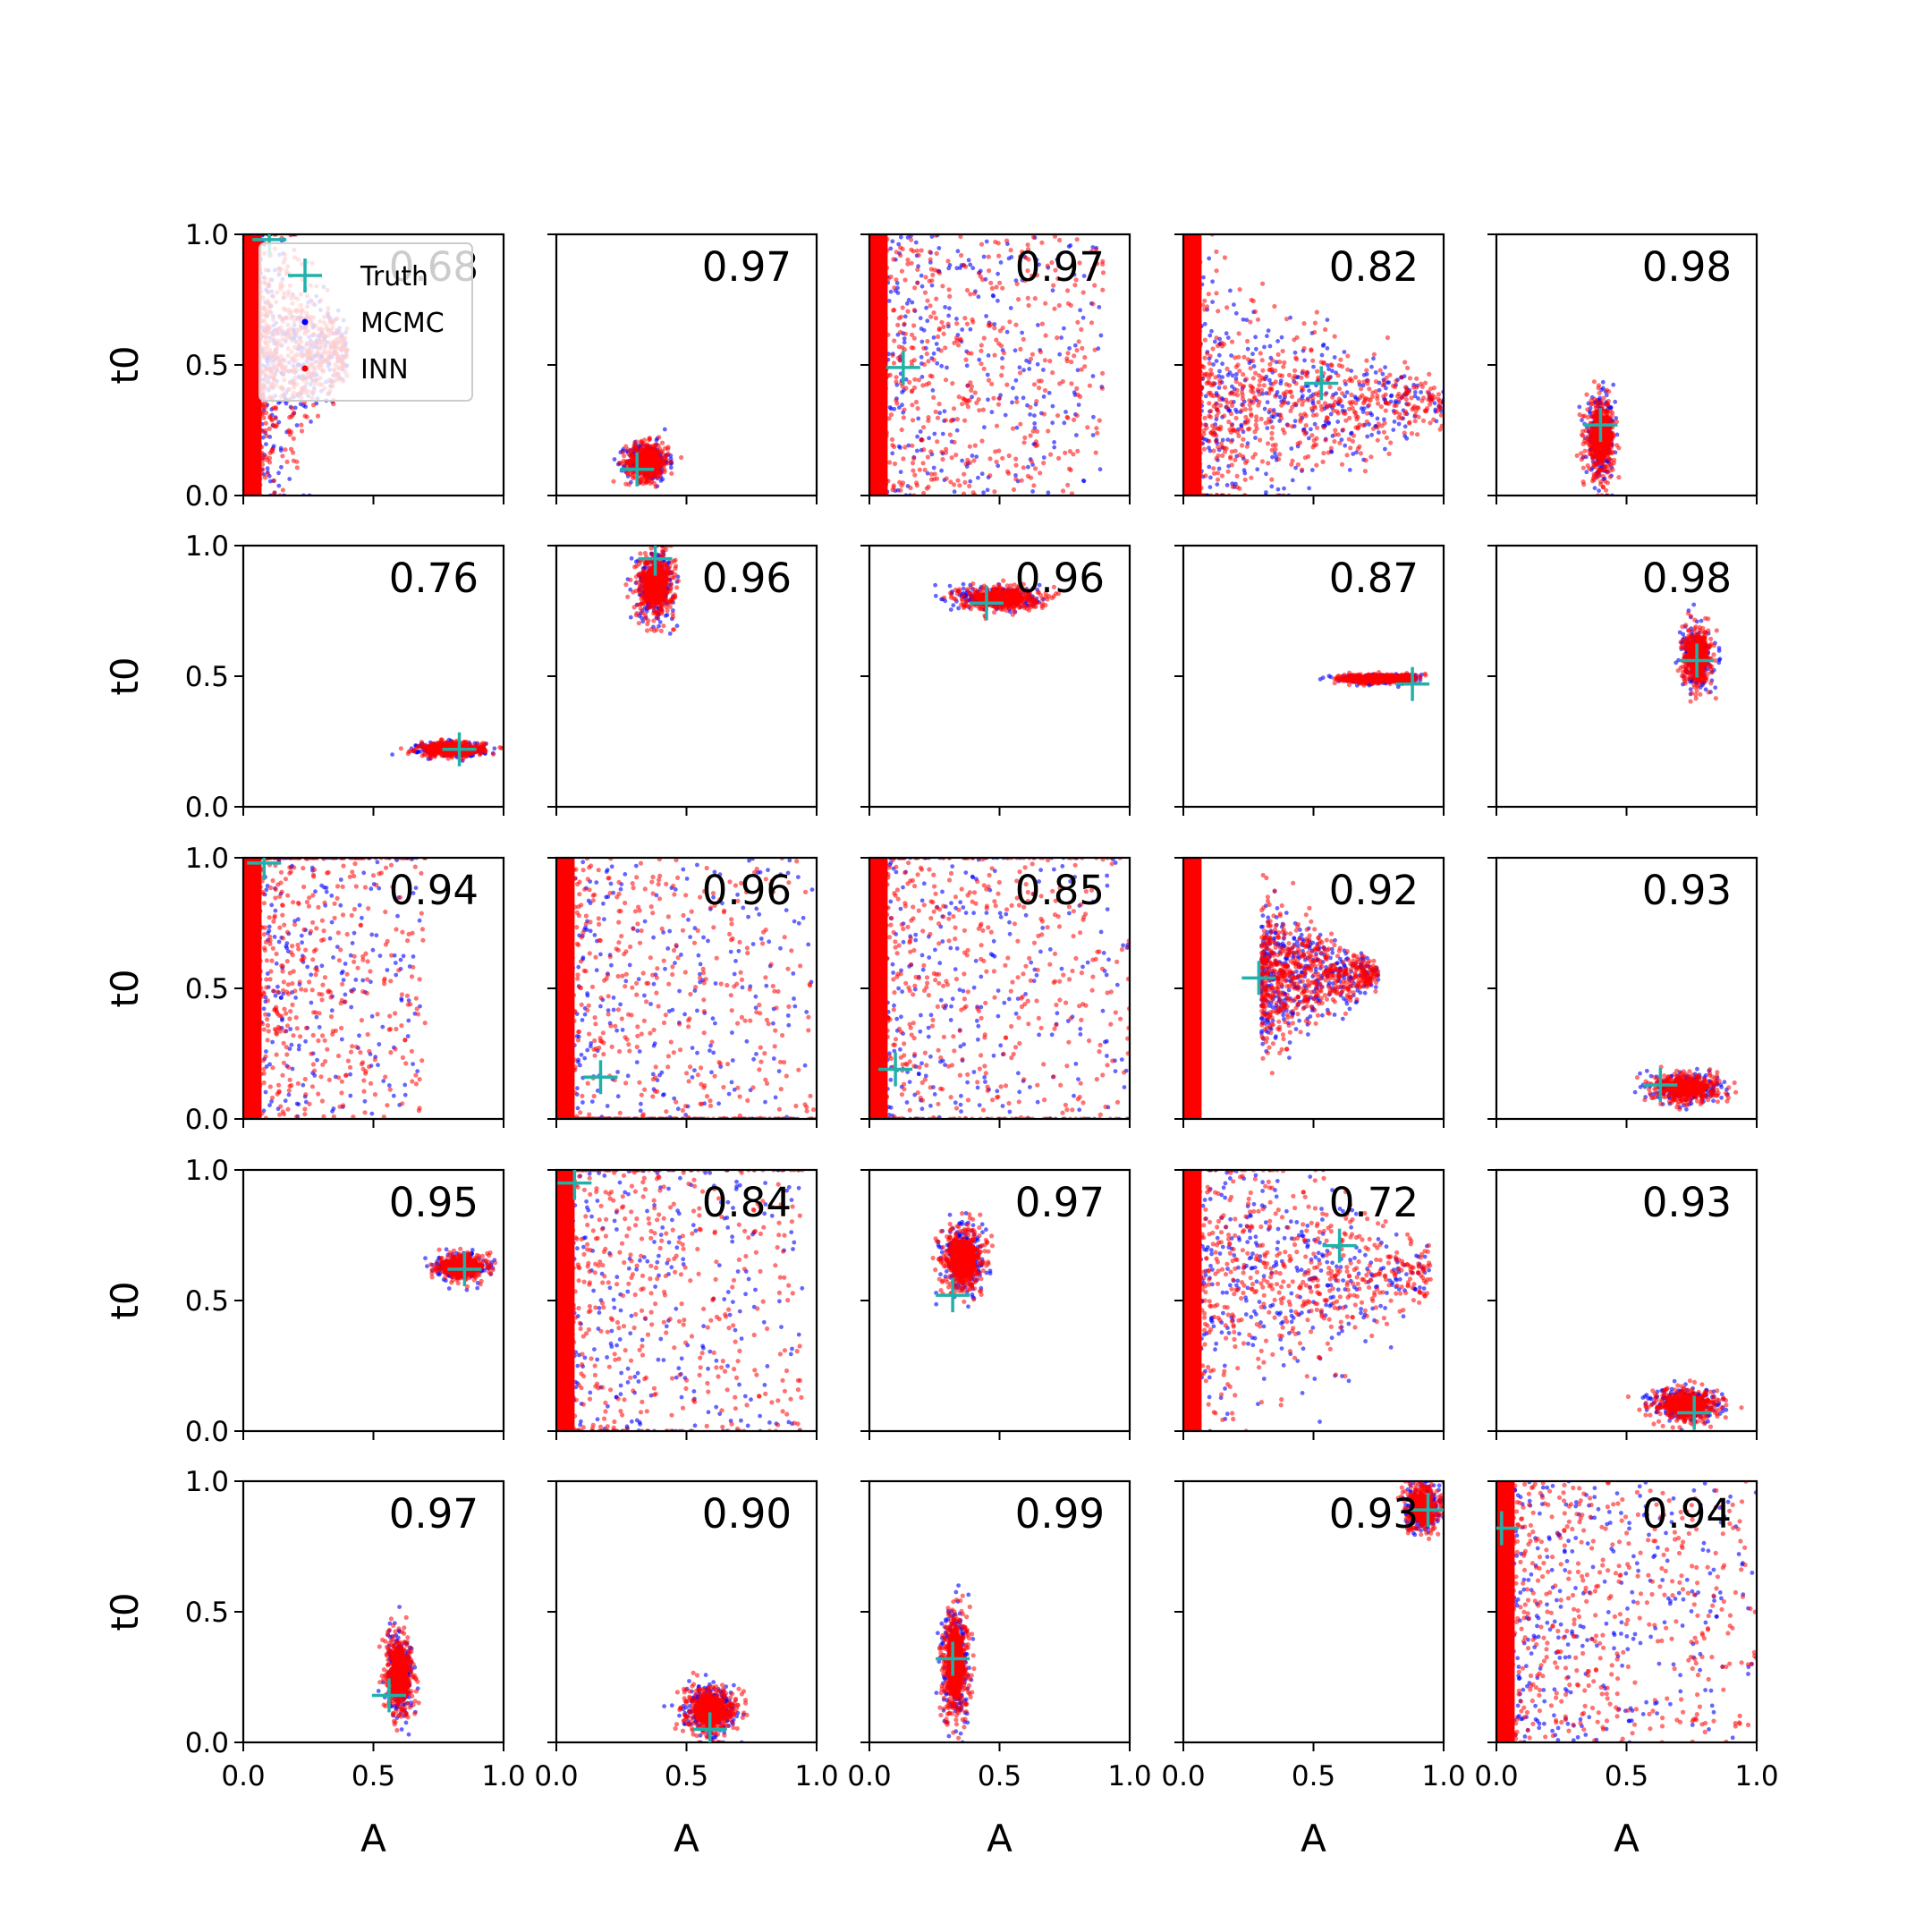  What do you see at coordinates (304, 366) in the screenshot?
I see `subplot-1-1: 0.00.51.00.68t0TruthMCMCINN` at bounding box center [304, 366].